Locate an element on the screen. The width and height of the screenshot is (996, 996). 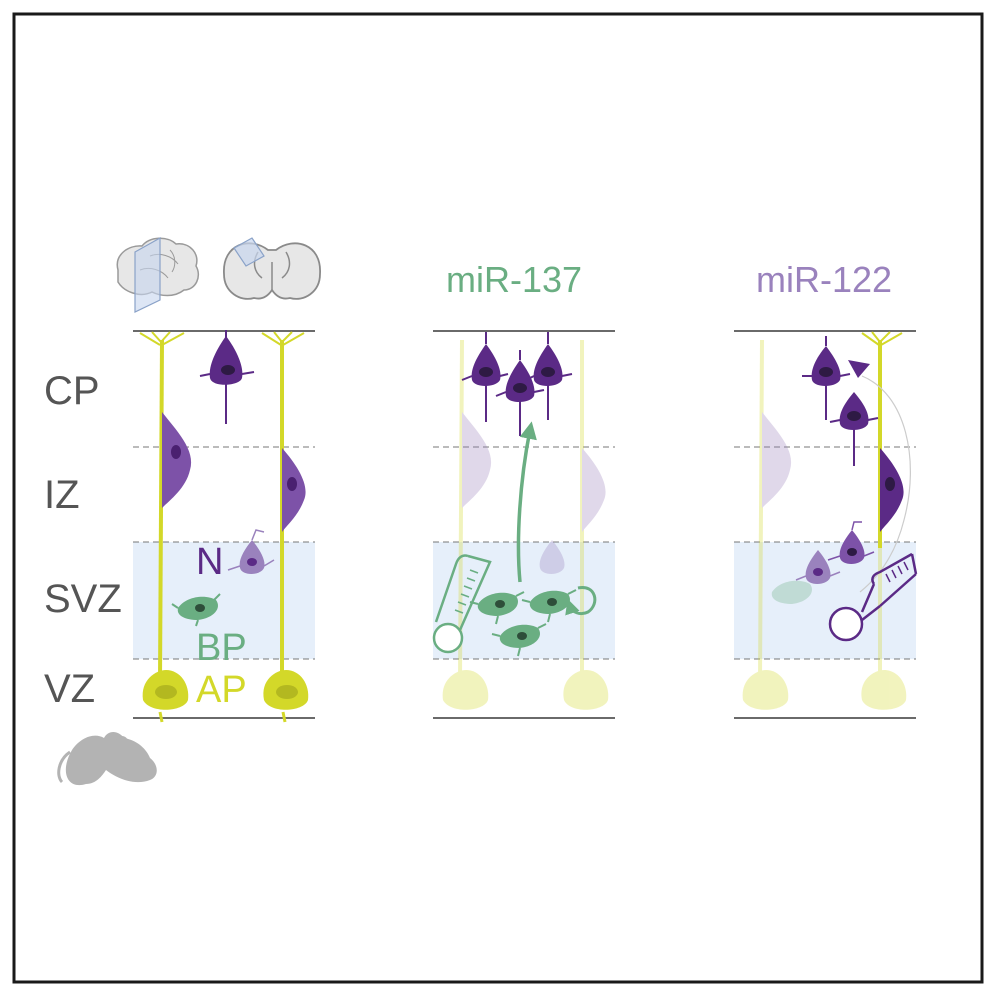
migration-arrowhead is located at coordinates (859, 369).